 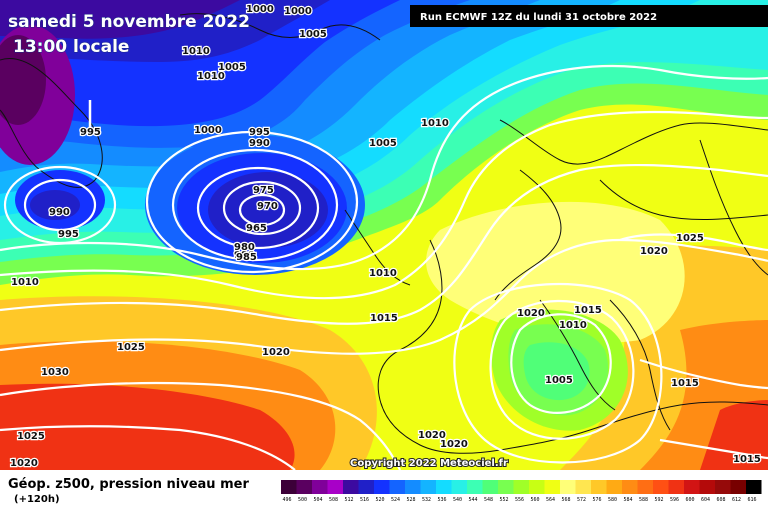 What do you see at coordinates (426, 500) in the screenshot?
I see `scale-tick-label: 532` at bounding box center [426, 500].